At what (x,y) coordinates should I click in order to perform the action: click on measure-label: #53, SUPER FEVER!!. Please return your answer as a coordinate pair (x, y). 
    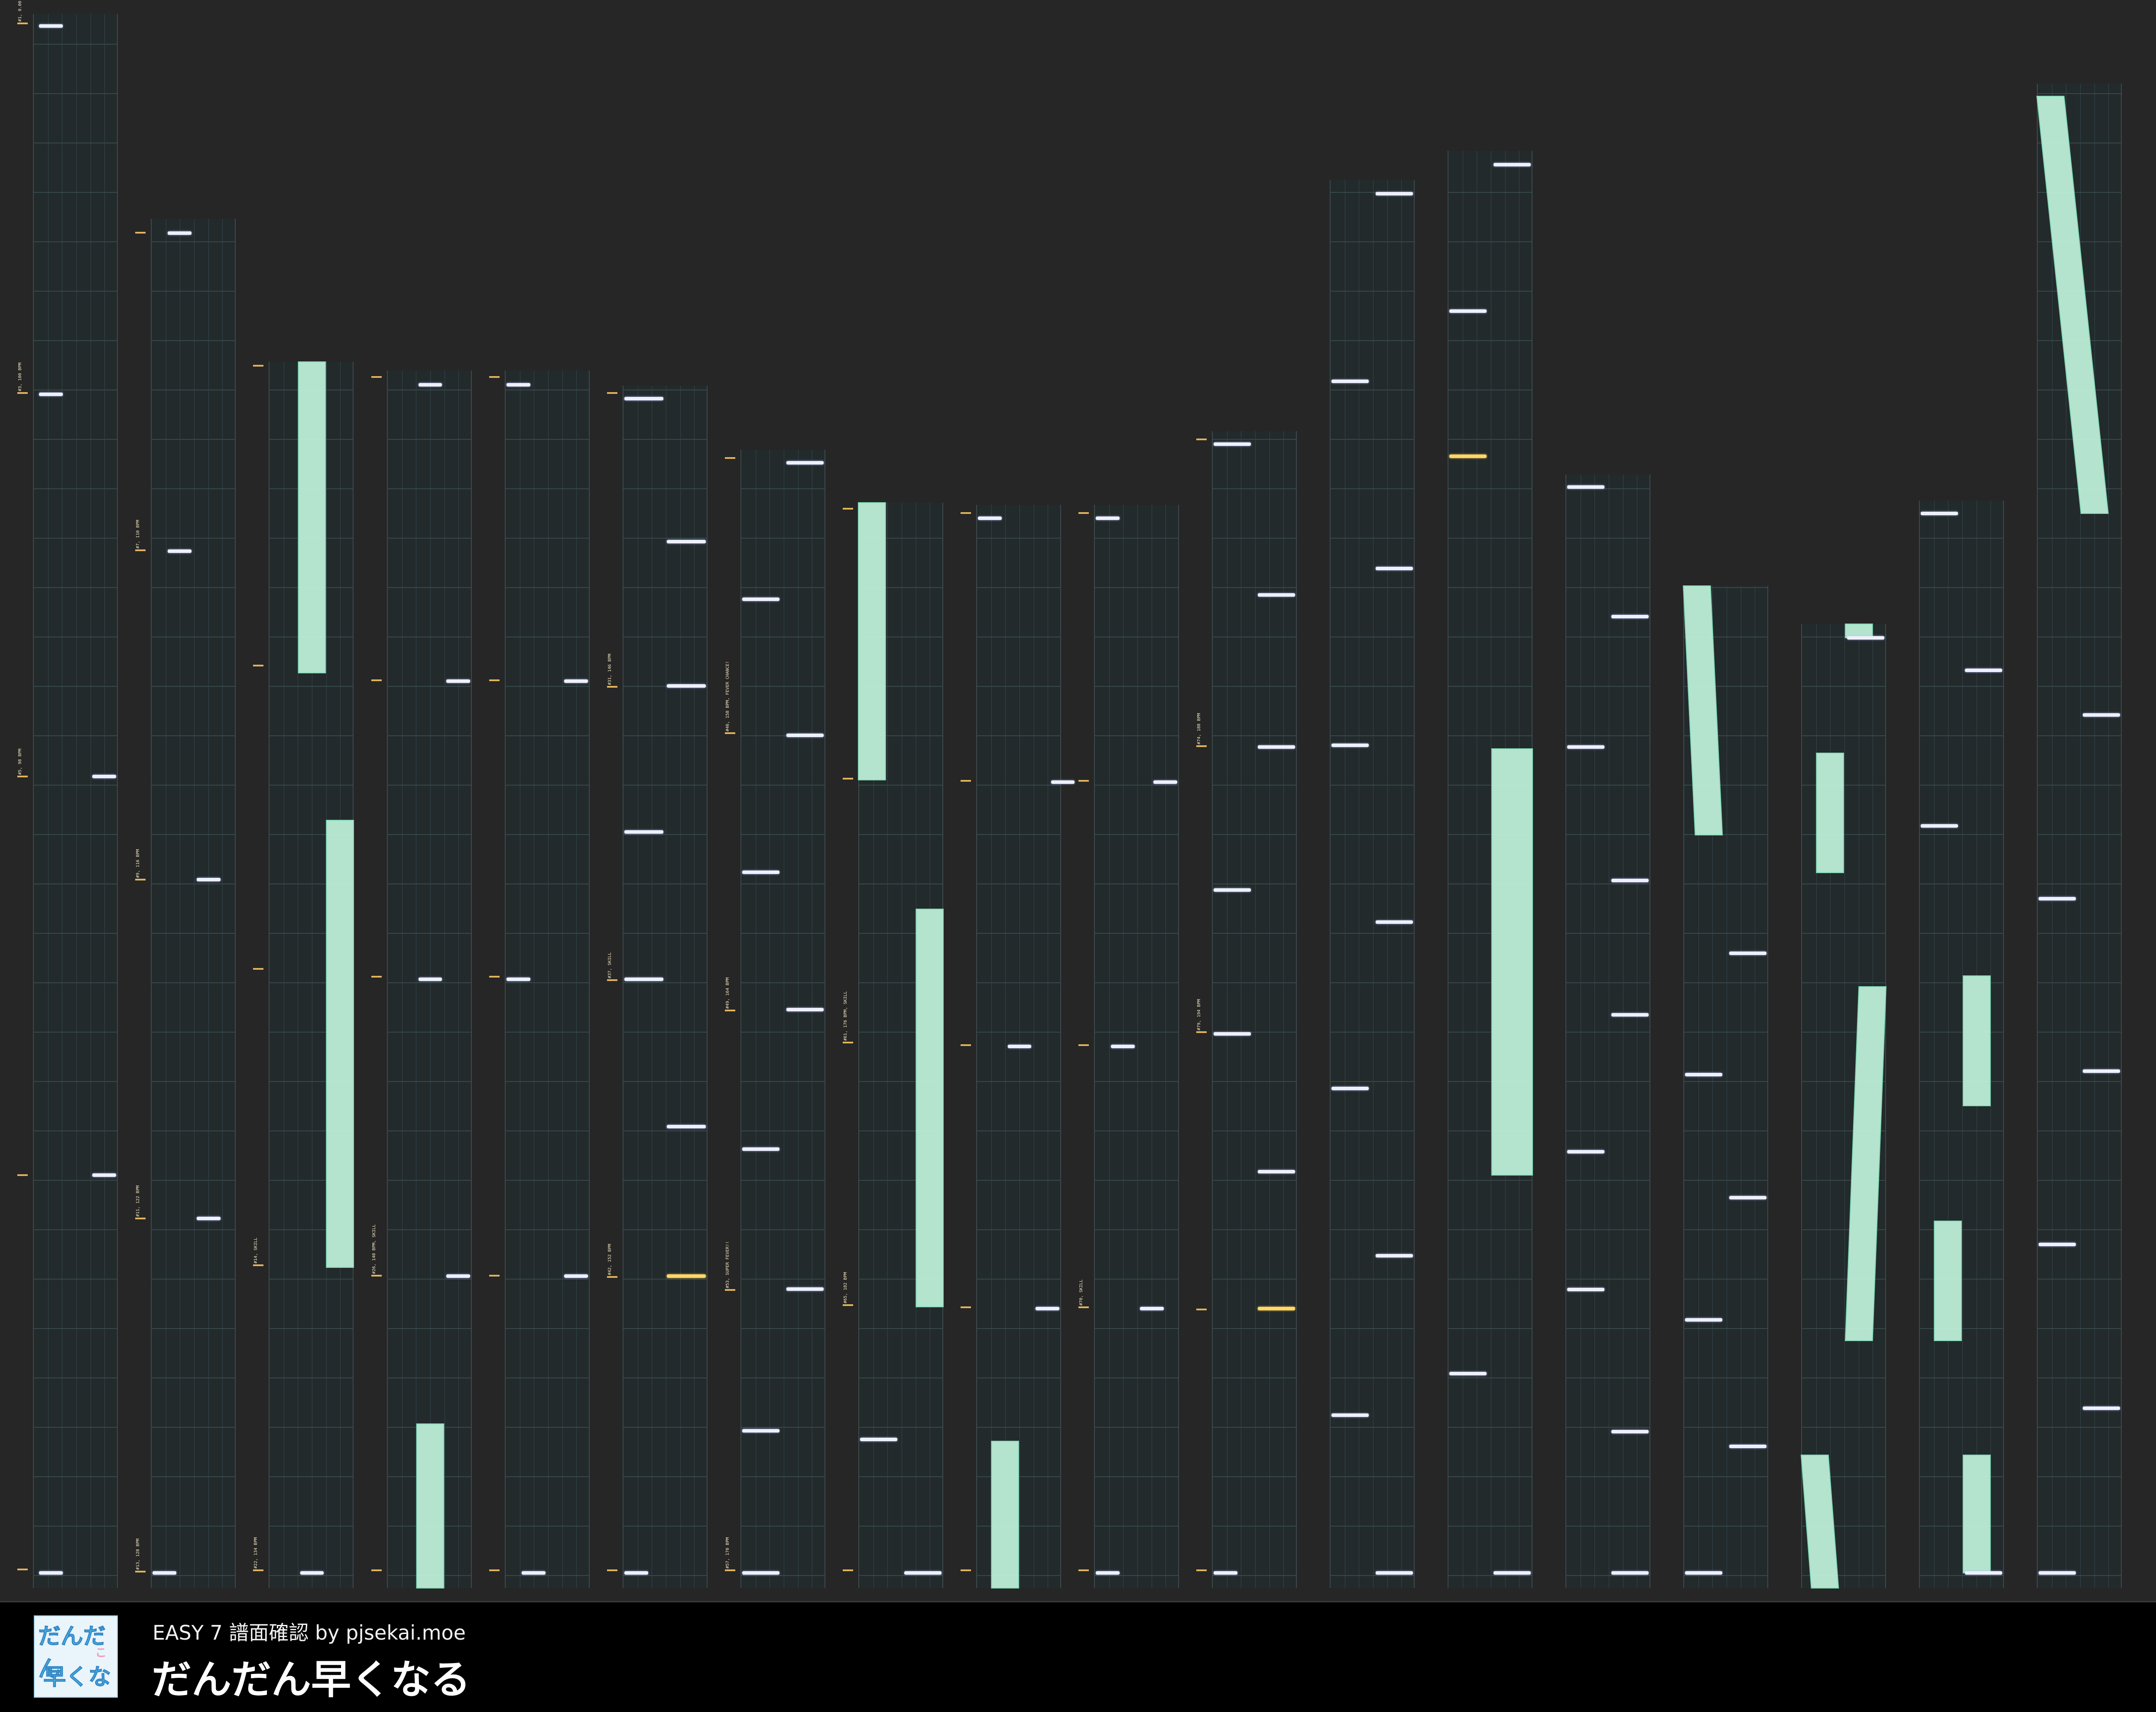
    Looking at the image, I should click on (727, 1264).